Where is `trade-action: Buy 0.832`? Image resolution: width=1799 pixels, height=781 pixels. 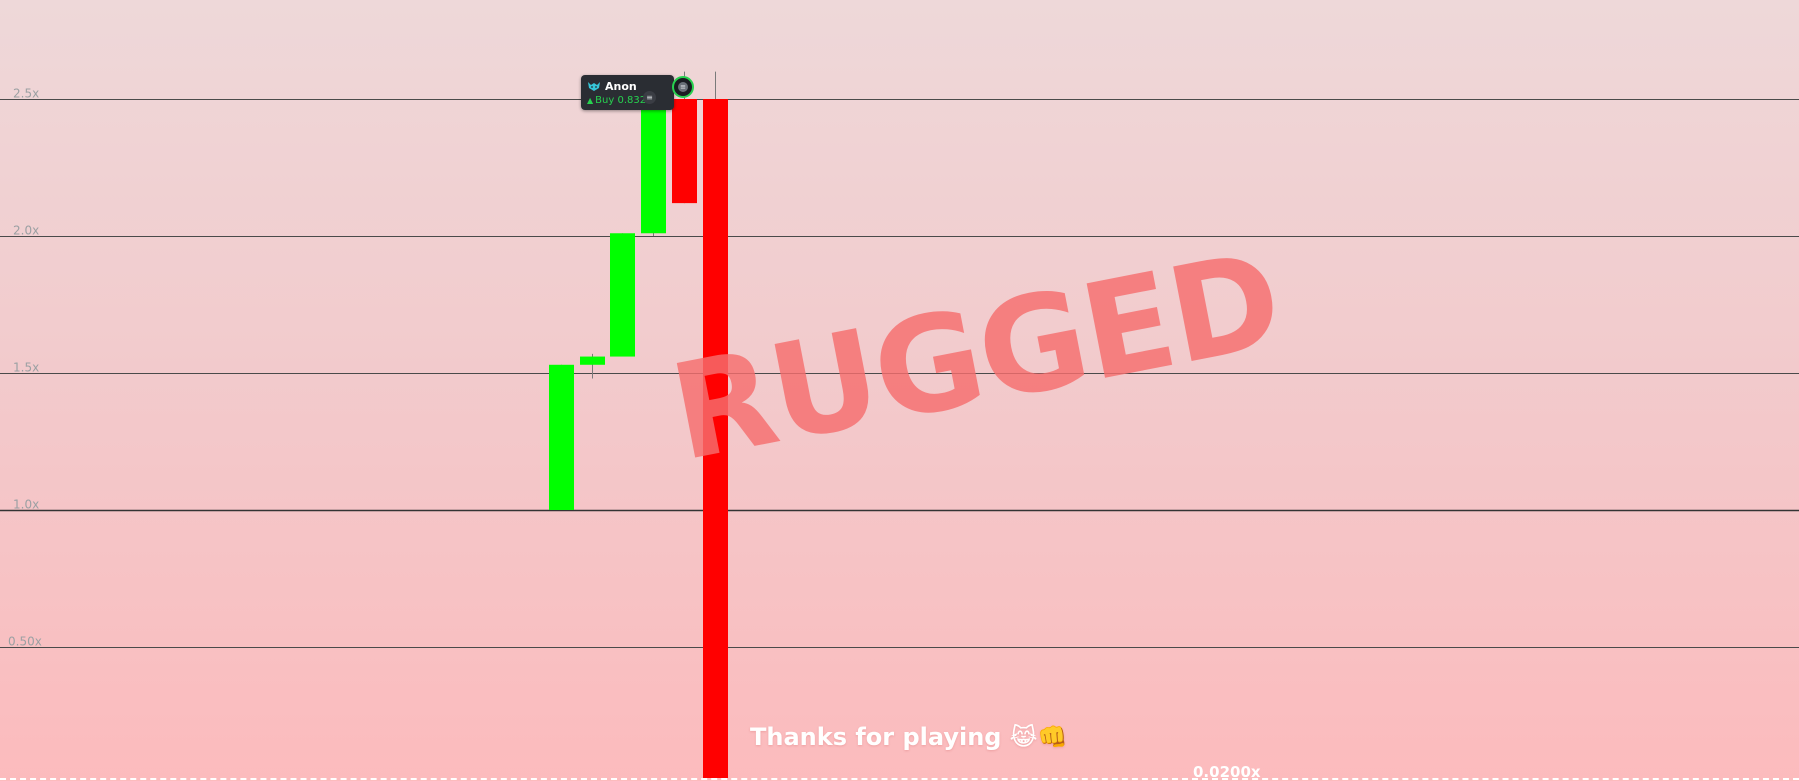 trade-action: Buy 0.832 is located at coordinates (621, 100).